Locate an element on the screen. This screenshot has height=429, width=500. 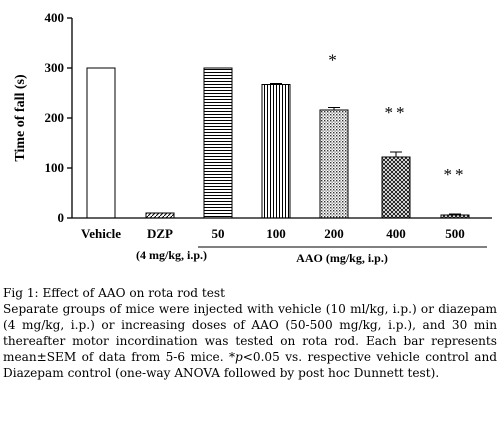
caption-title: Fig 1: Effect of AAO on rota rod test is located at coordinates (114, 293).